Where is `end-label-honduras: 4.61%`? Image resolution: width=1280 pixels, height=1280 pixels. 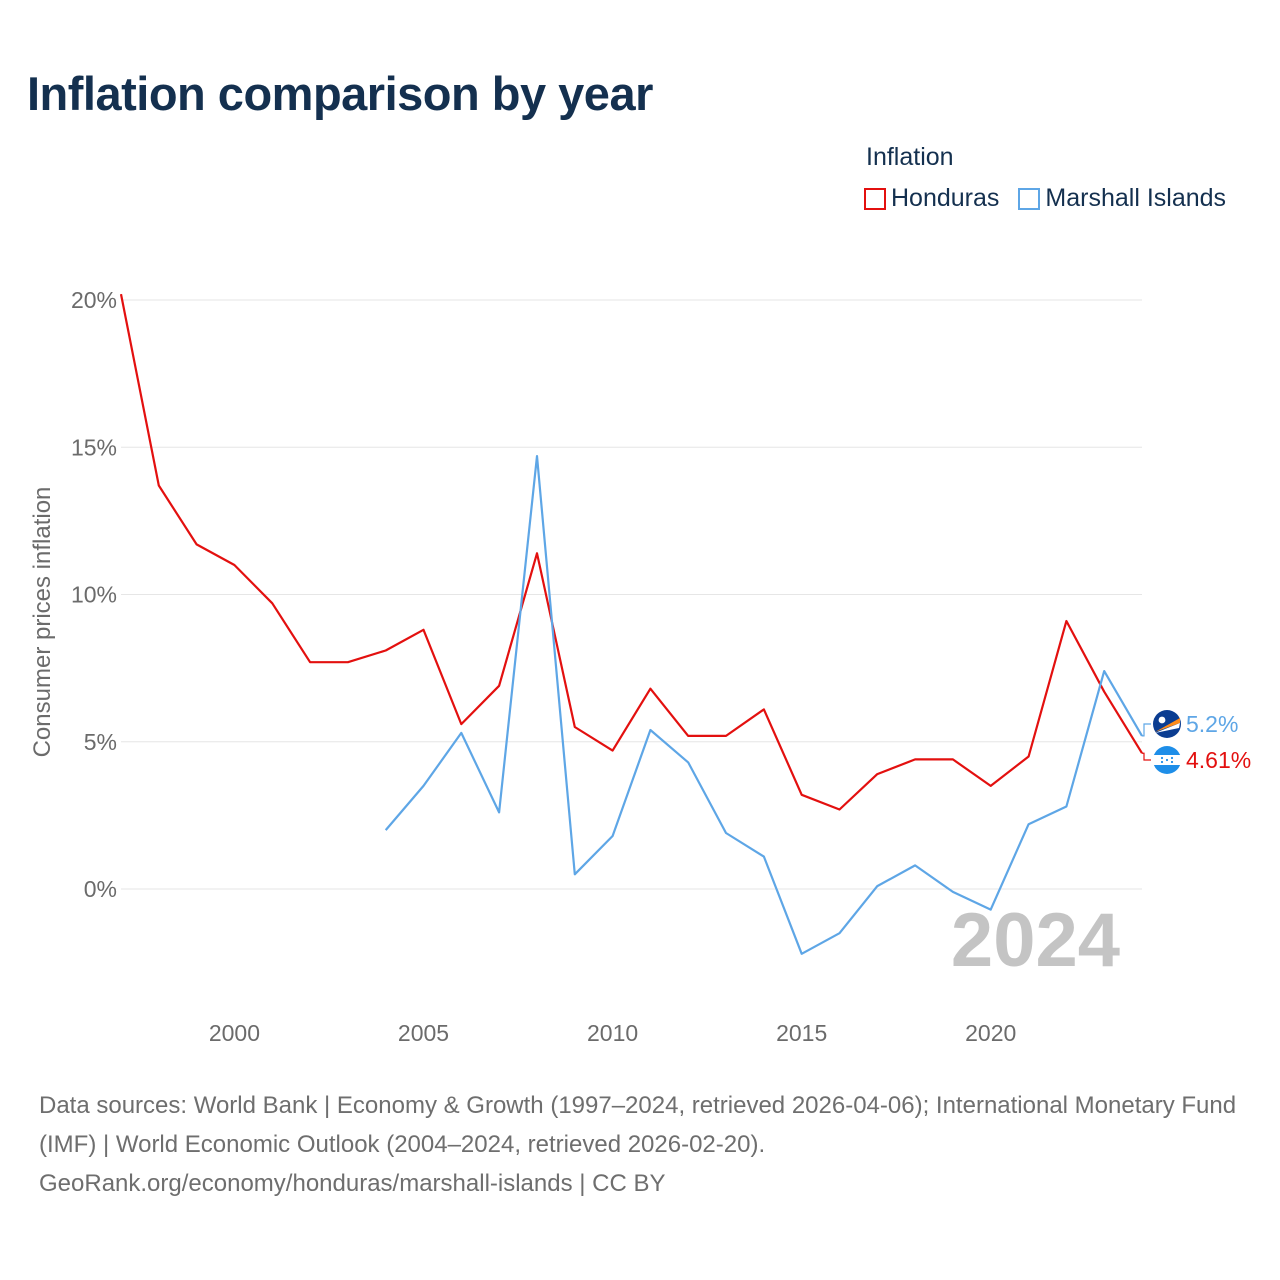 end-label-honduras: 4.61% is located at coordinates (1218, 760).